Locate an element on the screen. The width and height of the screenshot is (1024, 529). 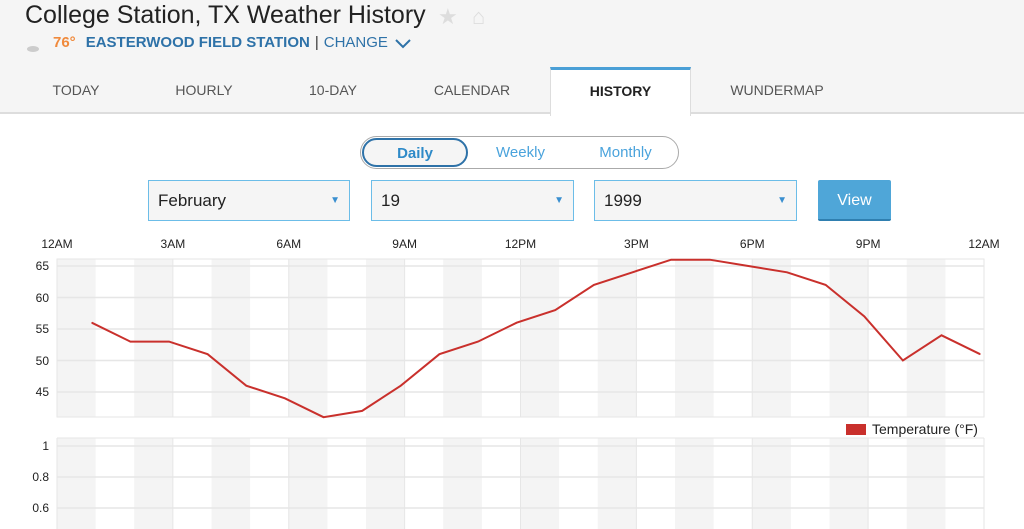
x-tick-label: 3AM is located at coordinates (173, 244).